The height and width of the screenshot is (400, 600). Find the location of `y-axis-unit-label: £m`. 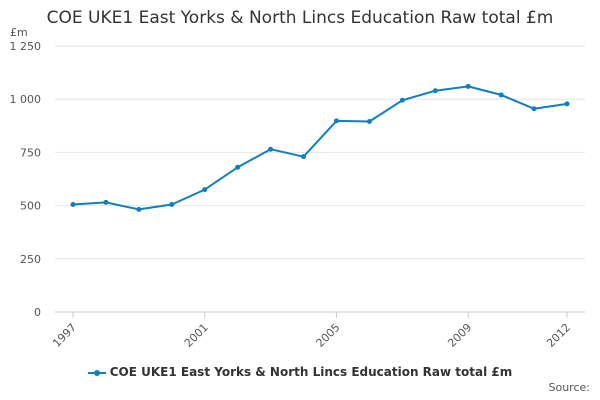

y-axis-unit-label: £m is located at coordinates (19, 32).